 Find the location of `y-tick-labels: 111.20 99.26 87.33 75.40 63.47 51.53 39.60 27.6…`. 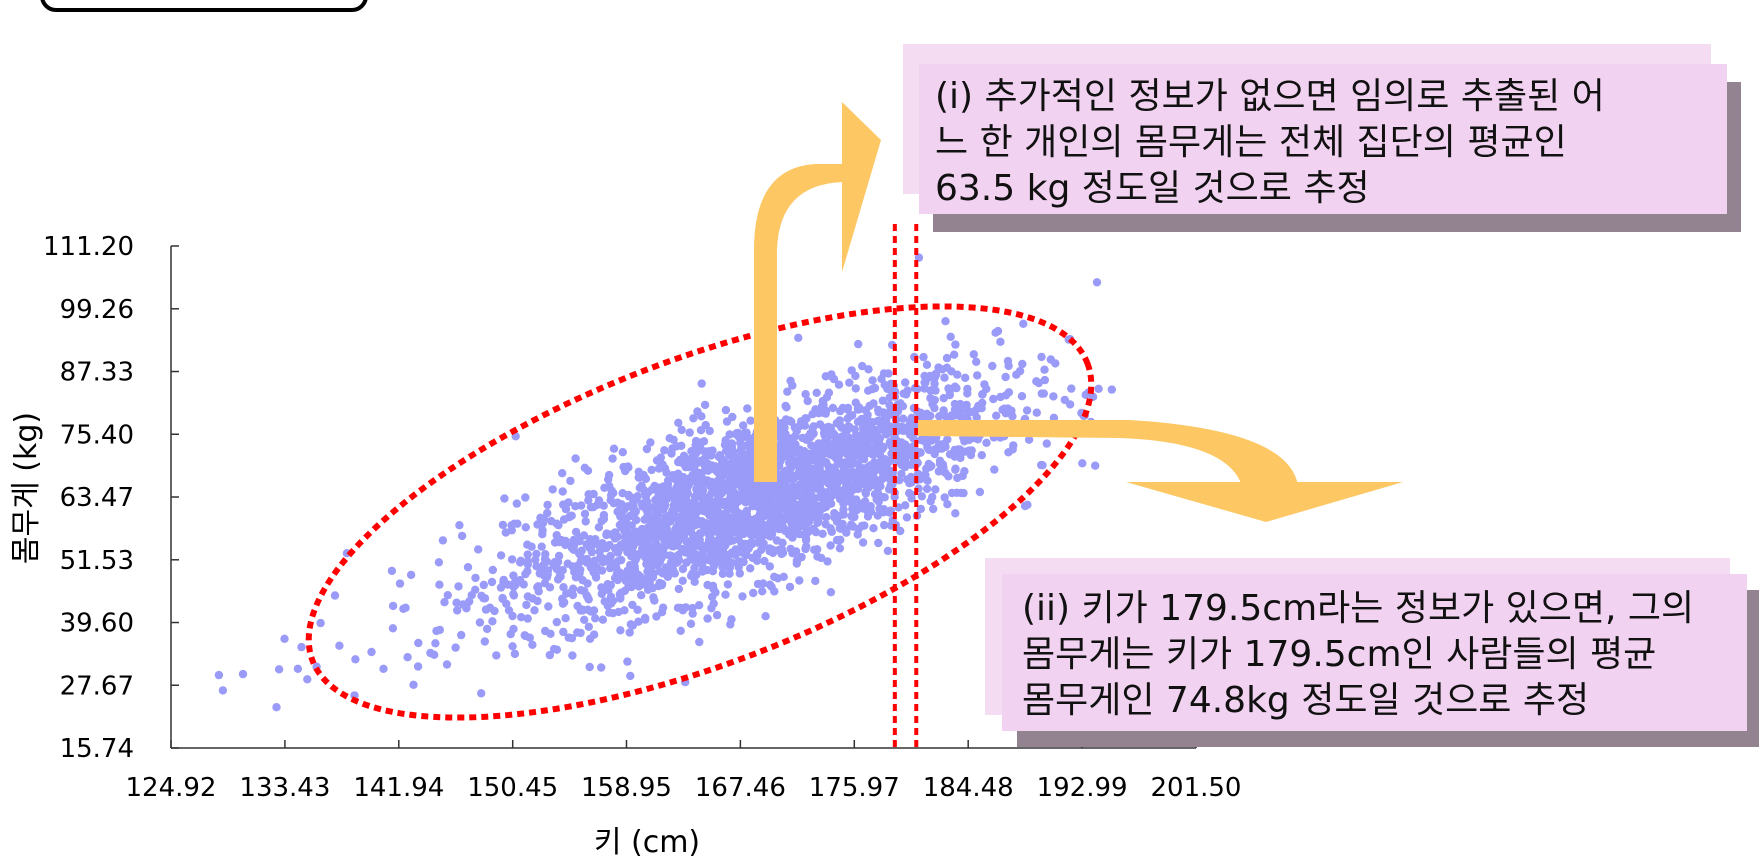

y-tick-labels: 111.20 99.26 87.33 75.40 63.47 51.53 39.60 27.6… is located at coordinates (88, 498).